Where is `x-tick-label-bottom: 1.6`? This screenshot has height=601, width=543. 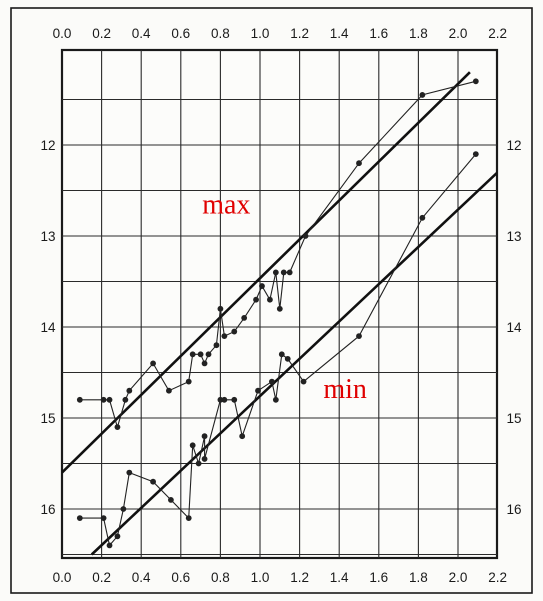
x-tick-label-bottom: 1.6 is located at coordinates (378, 577).